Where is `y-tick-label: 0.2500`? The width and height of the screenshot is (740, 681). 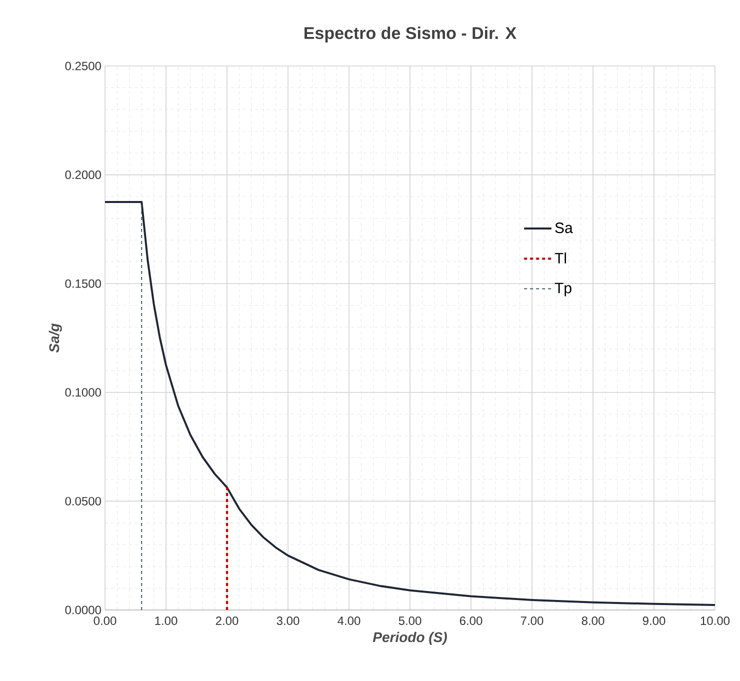
y-tick-label: 0.2500 is located at coordinates (83, 66).